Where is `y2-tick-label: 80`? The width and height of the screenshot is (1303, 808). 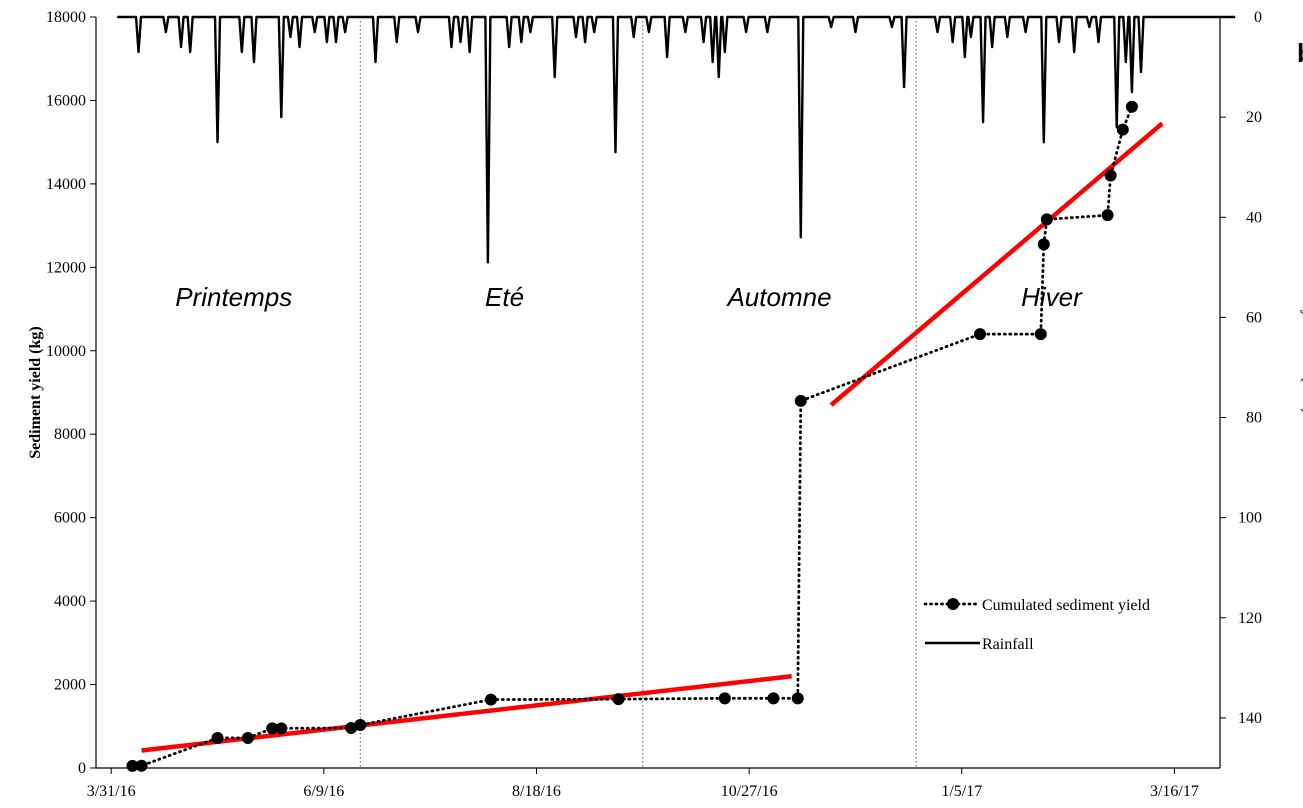
y2-tick-label: 80 is located at coordinates (1254, 418).